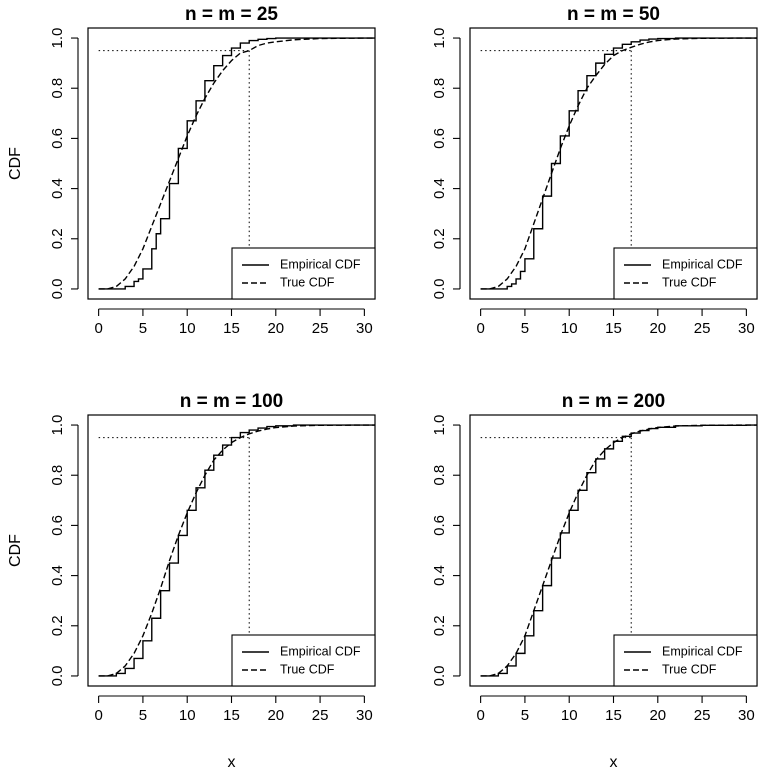 The image size is (763, 774). What do you see at coordinates (613, 14) in the screenshot?
I see `panel-title: n = m = 50` at bounding box center [613, 14].